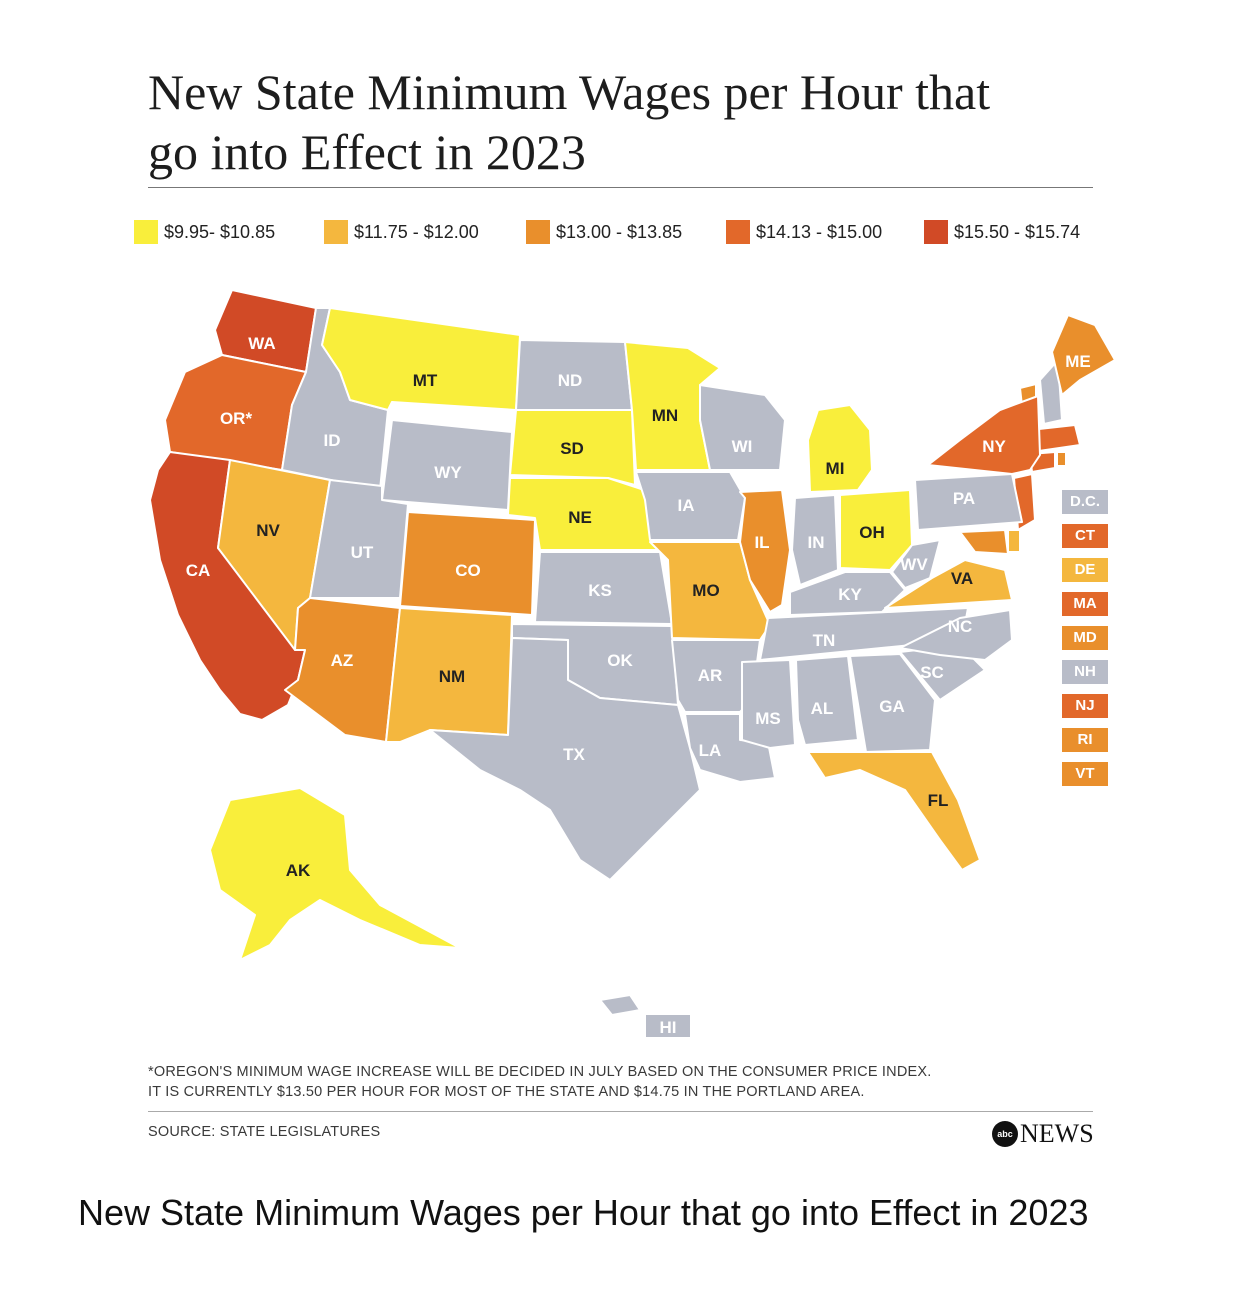  I want to click on state-ca-label: CA, so click(198, 570).